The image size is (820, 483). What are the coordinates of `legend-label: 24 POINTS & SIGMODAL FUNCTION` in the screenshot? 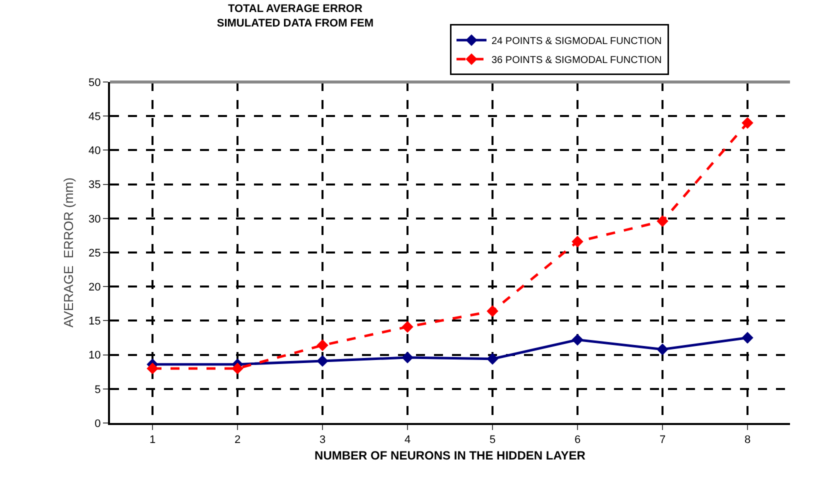 It's located at (577, 42).